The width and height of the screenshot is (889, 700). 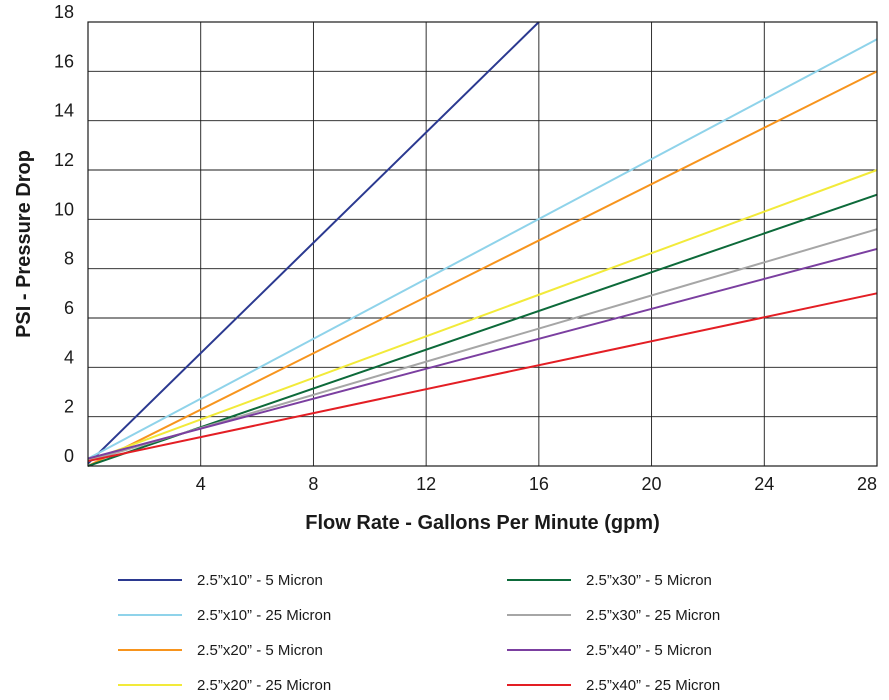 I want to click on y-tick-label: 0, so click(x=69, y=456).